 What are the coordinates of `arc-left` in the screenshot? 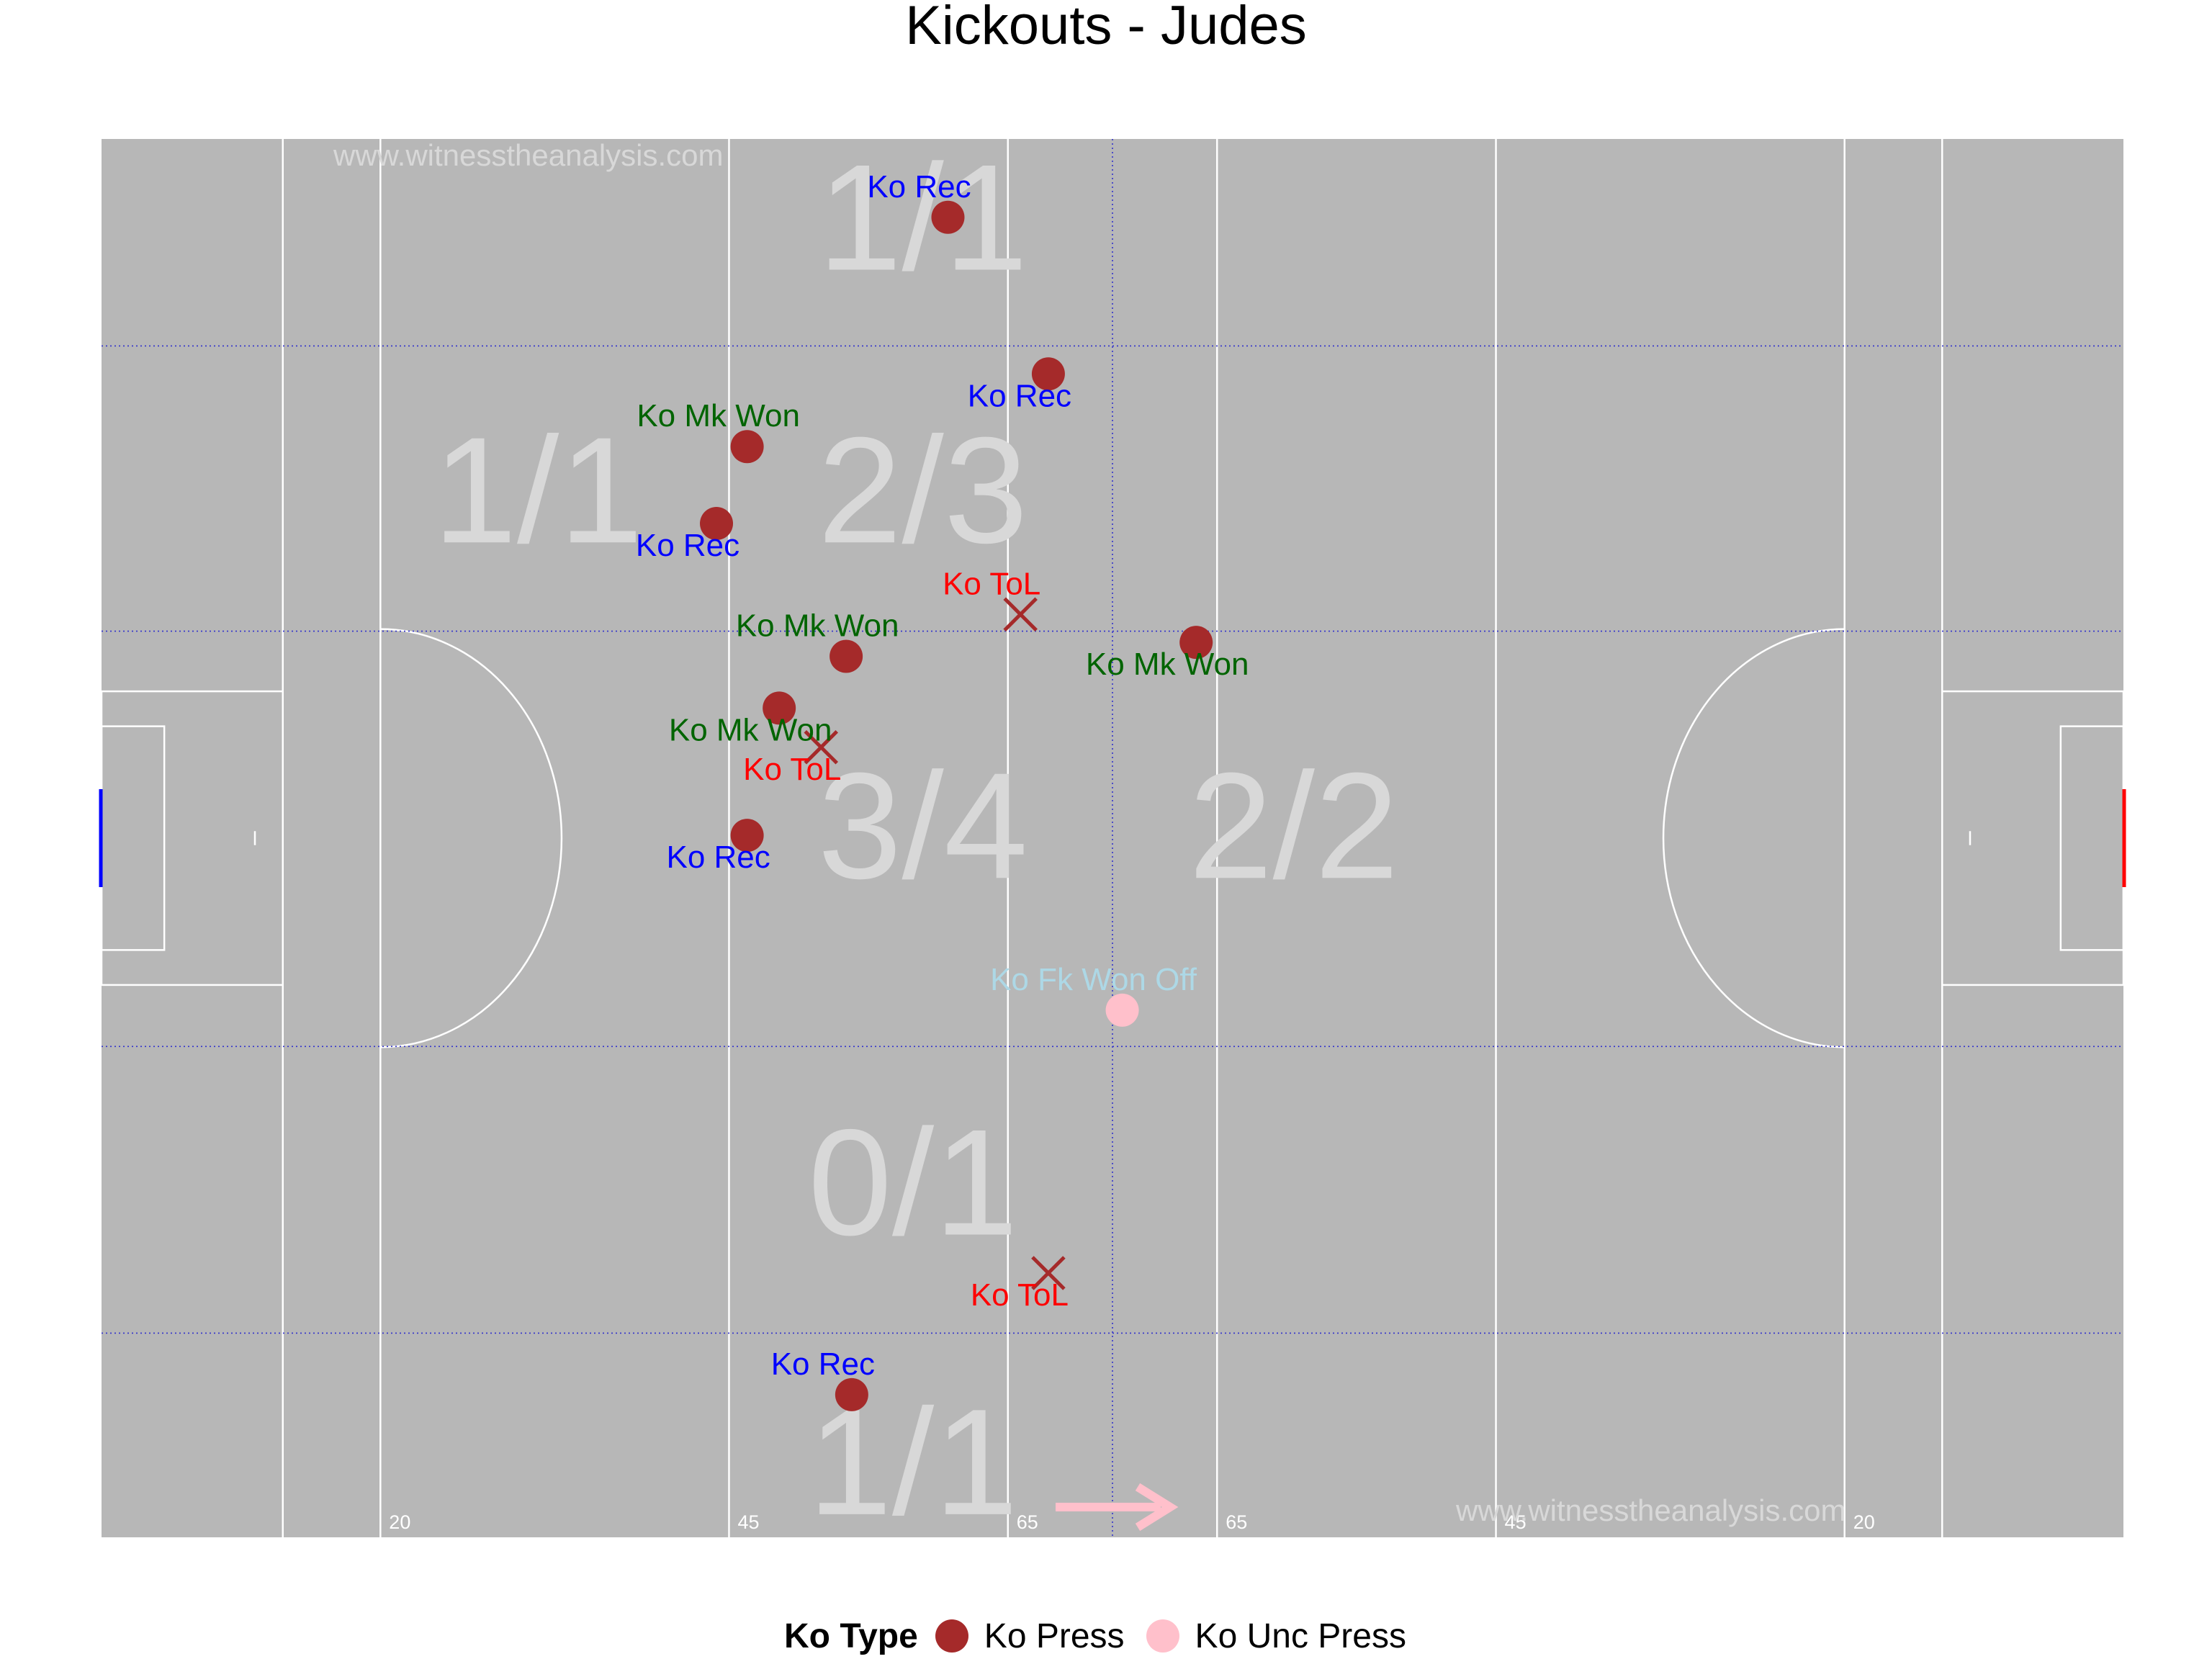 It's located at (471, 838).